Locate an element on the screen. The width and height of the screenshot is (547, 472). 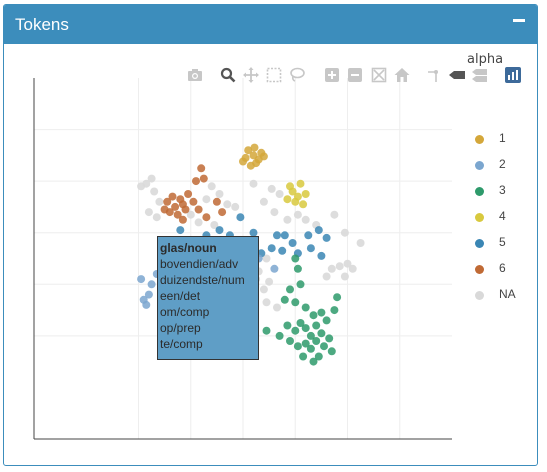
minus-icon is located at coordinates (519, 20).